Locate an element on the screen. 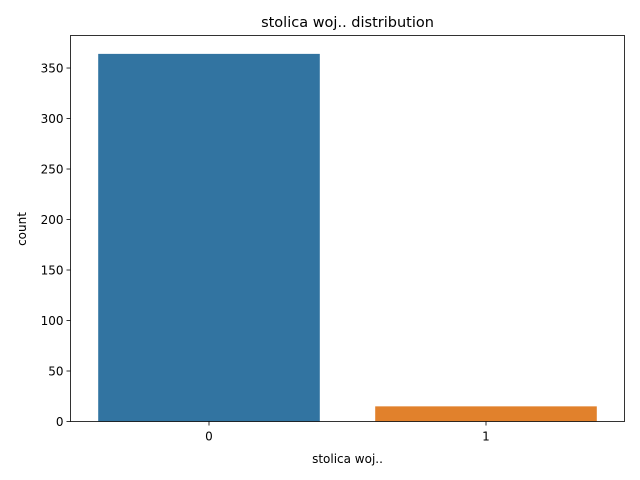 This screenshot has height=480, width=640. y-axis-ticks: 0 50 100 150 200 250 300 350 is located at coordinates (56, 245).